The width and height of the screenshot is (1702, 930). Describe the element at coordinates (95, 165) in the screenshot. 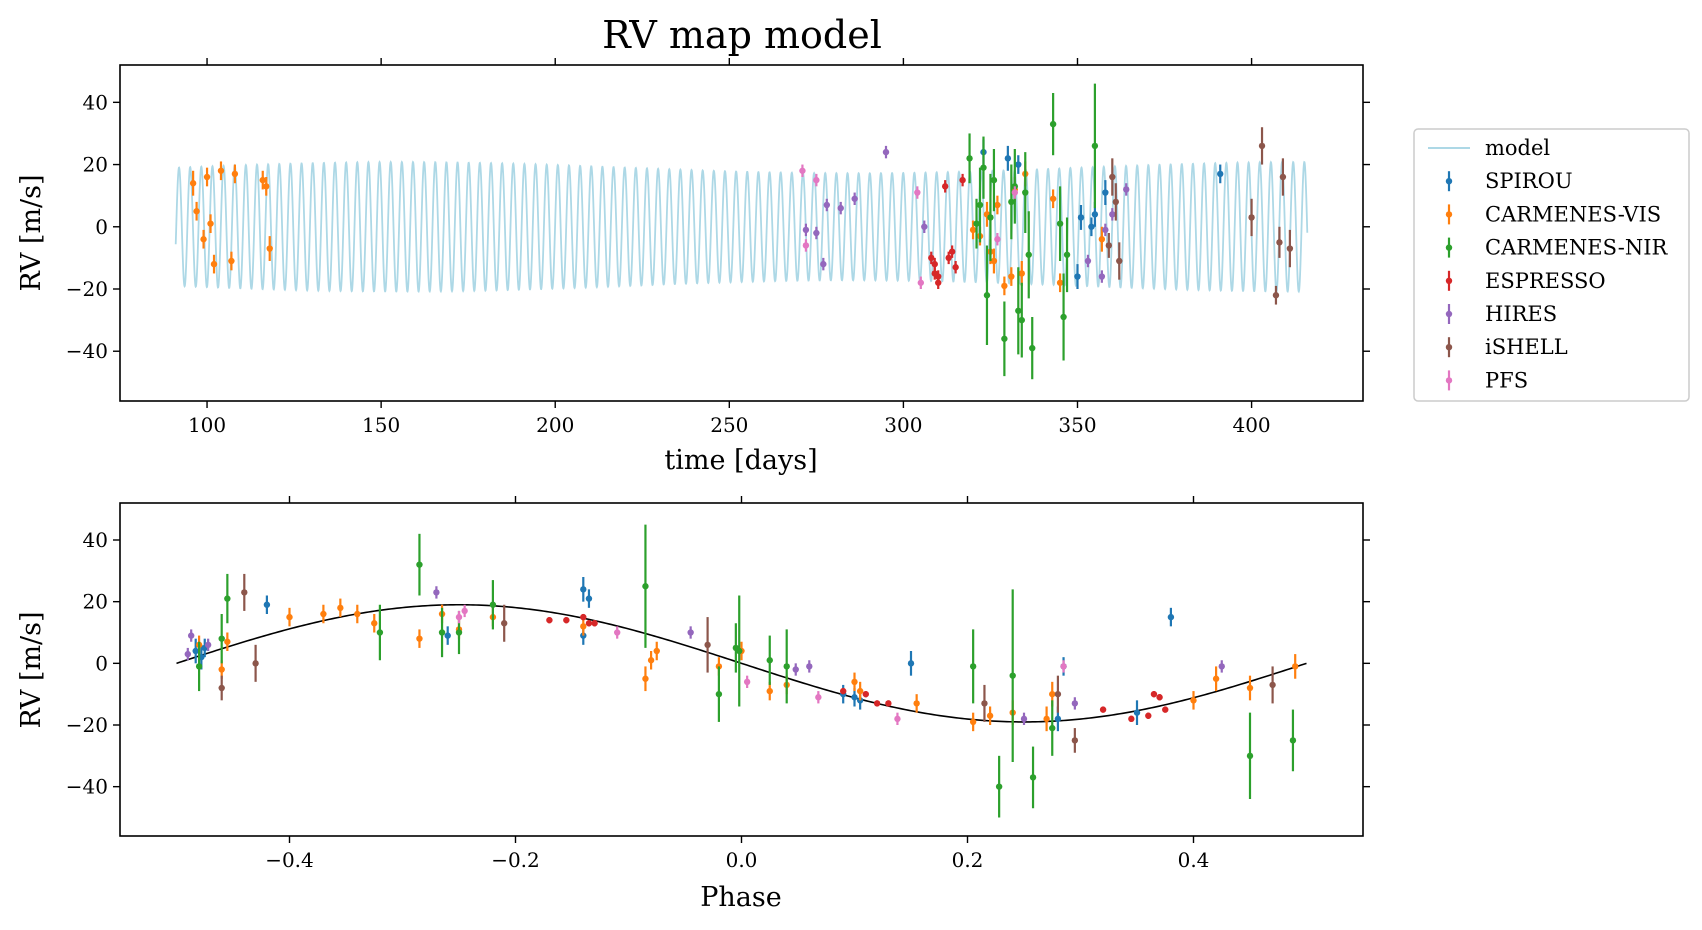

I see `y-tick-label: 20` at that location.